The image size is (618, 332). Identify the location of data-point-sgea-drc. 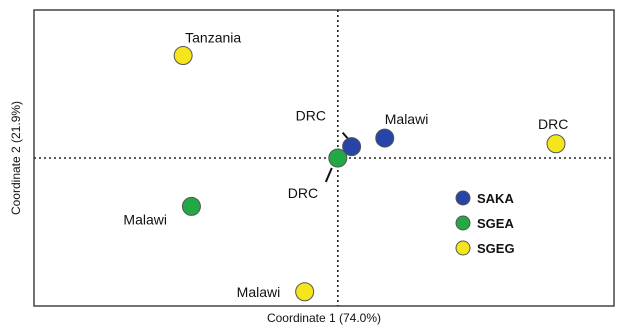
(338, 158).